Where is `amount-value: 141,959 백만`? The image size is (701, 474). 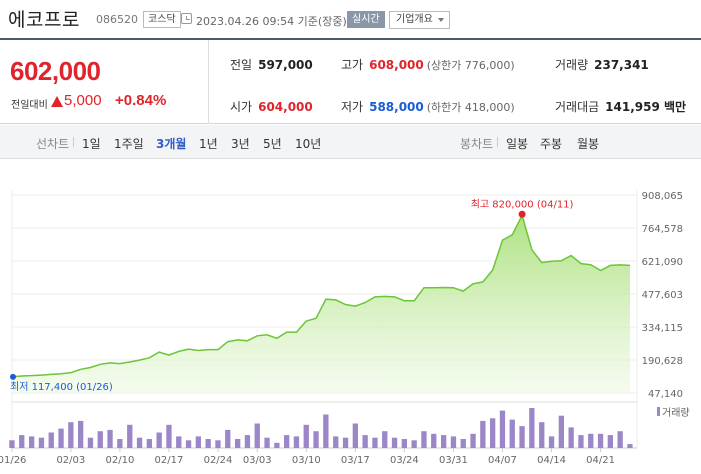 amount-value: 141,959 백만 is located at coordinates (646, 107).